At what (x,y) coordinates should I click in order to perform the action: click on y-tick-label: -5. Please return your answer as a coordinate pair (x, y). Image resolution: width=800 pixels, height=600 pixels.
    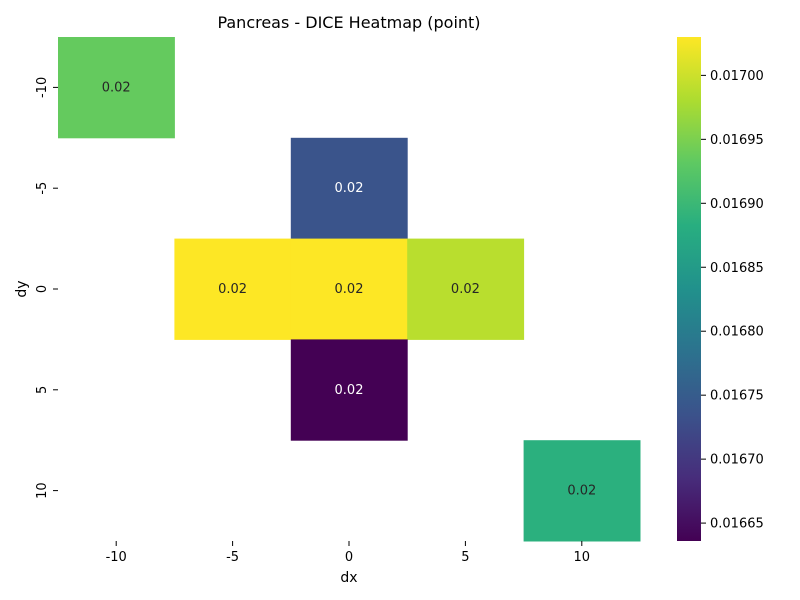
    Looking at the image, I should click on (42, 188).